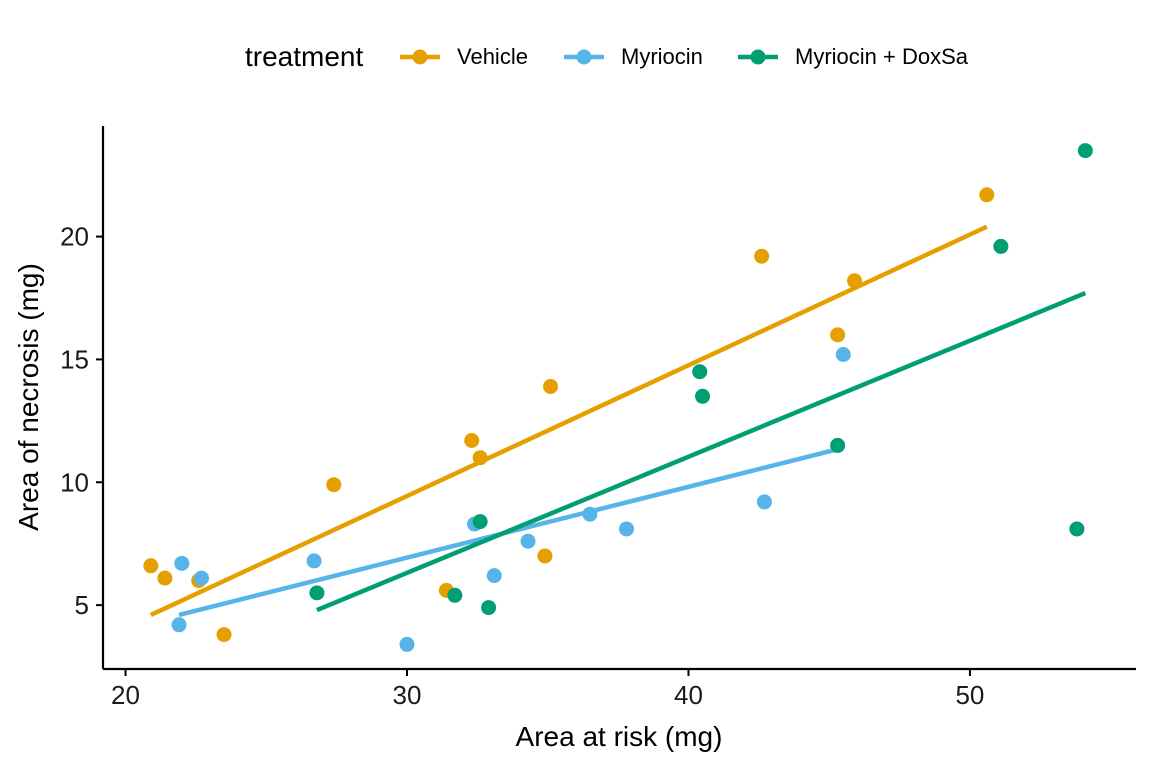 This screenshot has height=768, width=1152. Describe the element at coordinates (82, 605) in the screenshot. I see `y-tick-label: 5` at that location.